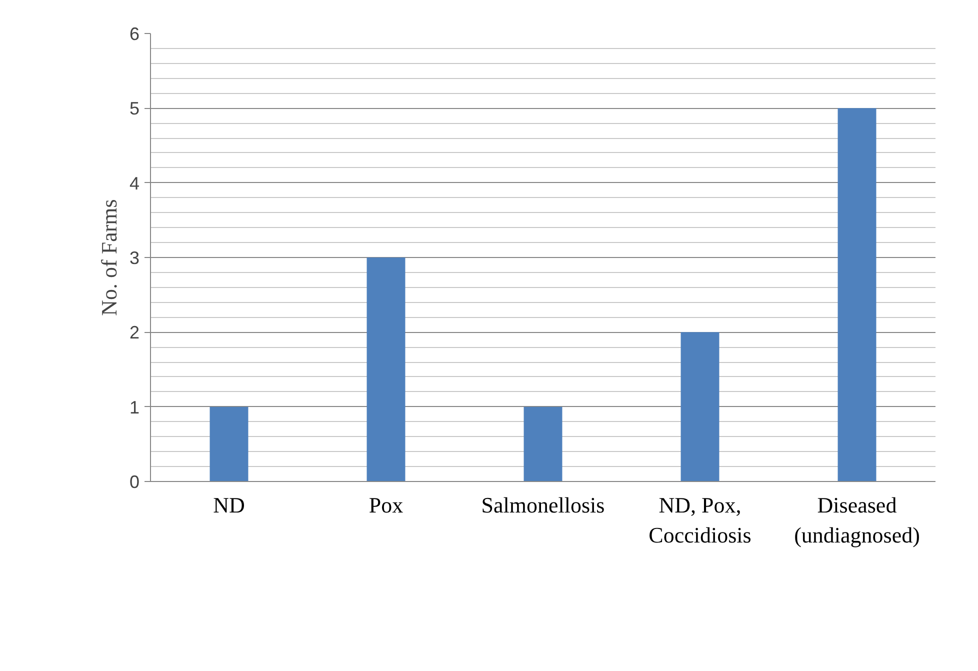 This screenshot has width=978, height=671. Describe the element at coordinates (134, 258) in the screenshot. I see `y-tick-label: 3` at that location.